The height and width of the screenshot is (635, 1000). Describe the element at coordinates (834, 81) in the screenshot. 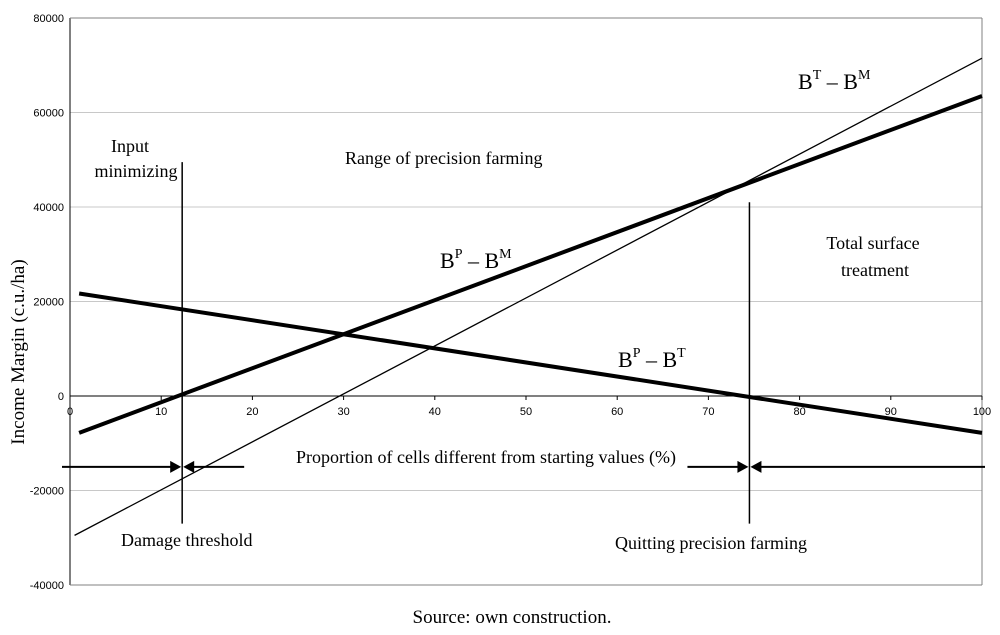

I see `series-label-bt-bm: BT – BM` at that location.